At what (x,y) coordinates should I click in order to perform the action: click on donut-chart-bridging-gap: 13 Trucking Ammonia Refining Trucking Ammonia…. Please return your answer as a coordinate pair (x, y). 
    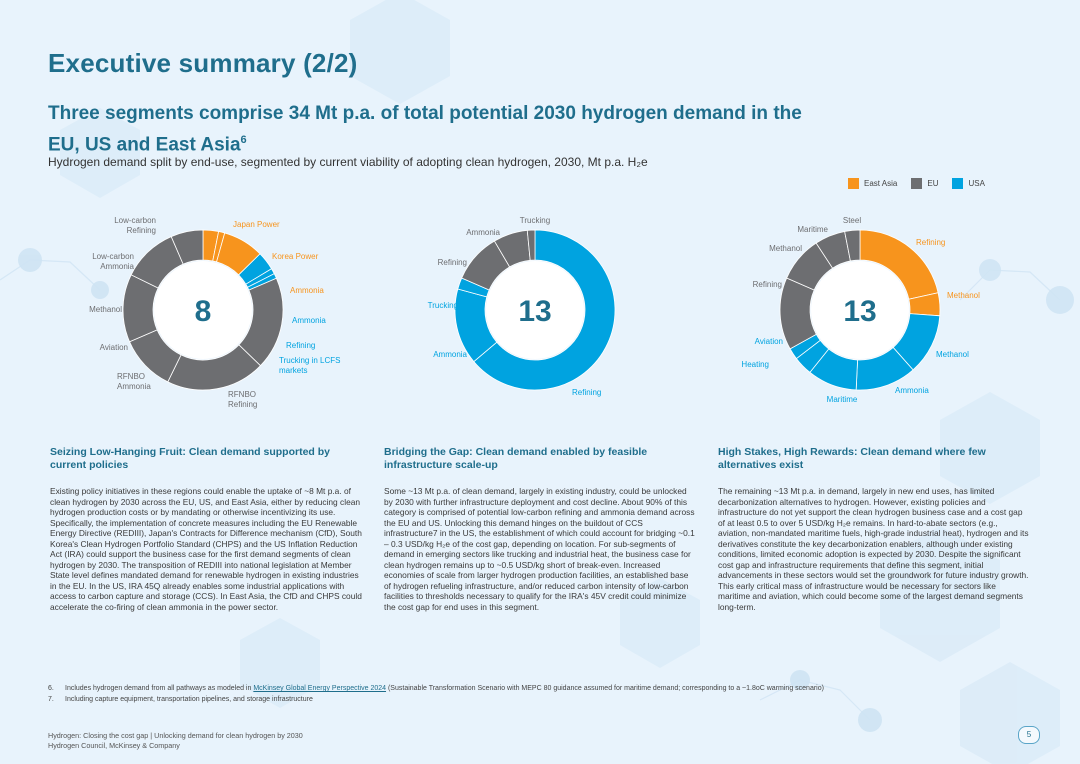
    Looking at the image, I should click on (522, 306).